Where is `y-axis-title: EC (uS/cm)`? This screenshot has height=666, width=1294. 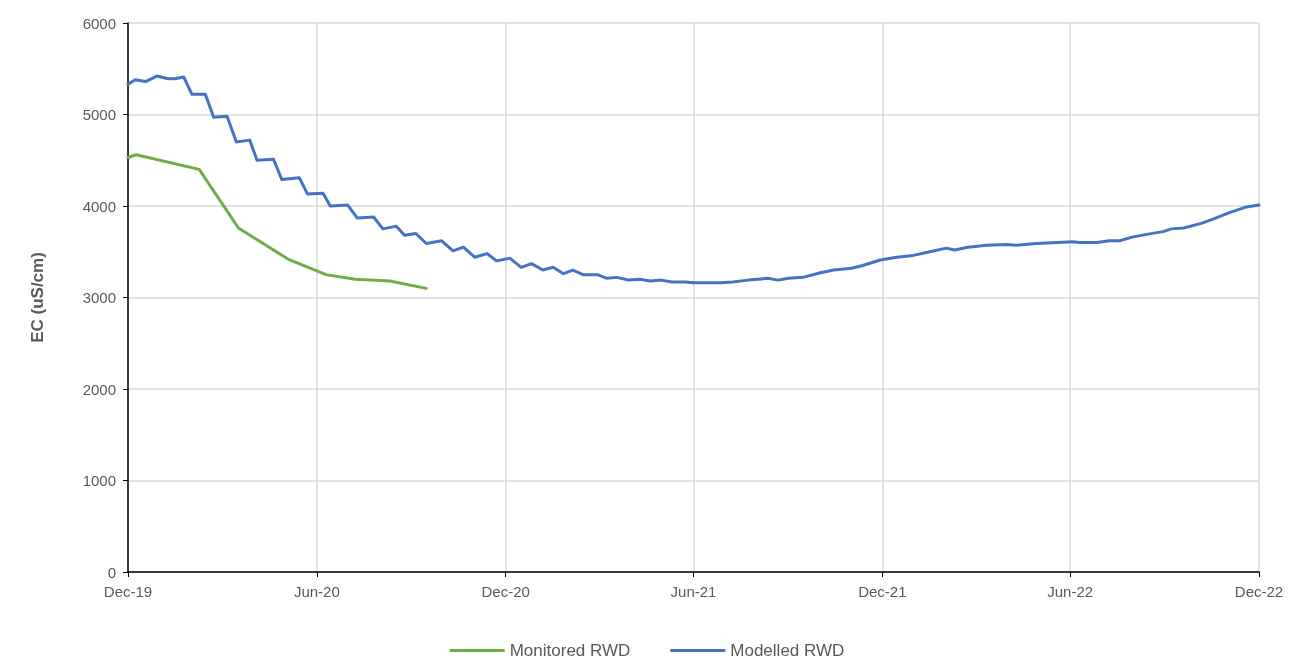
y-axis-title: EC (uS/cm) is located at coordinates (37, 297).